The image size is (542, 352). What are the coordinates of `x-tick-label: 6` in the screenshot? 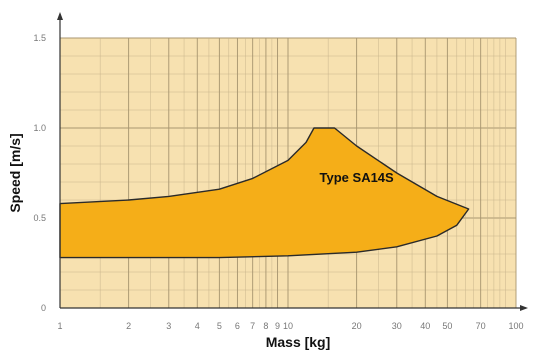 It's located at (237, 326).